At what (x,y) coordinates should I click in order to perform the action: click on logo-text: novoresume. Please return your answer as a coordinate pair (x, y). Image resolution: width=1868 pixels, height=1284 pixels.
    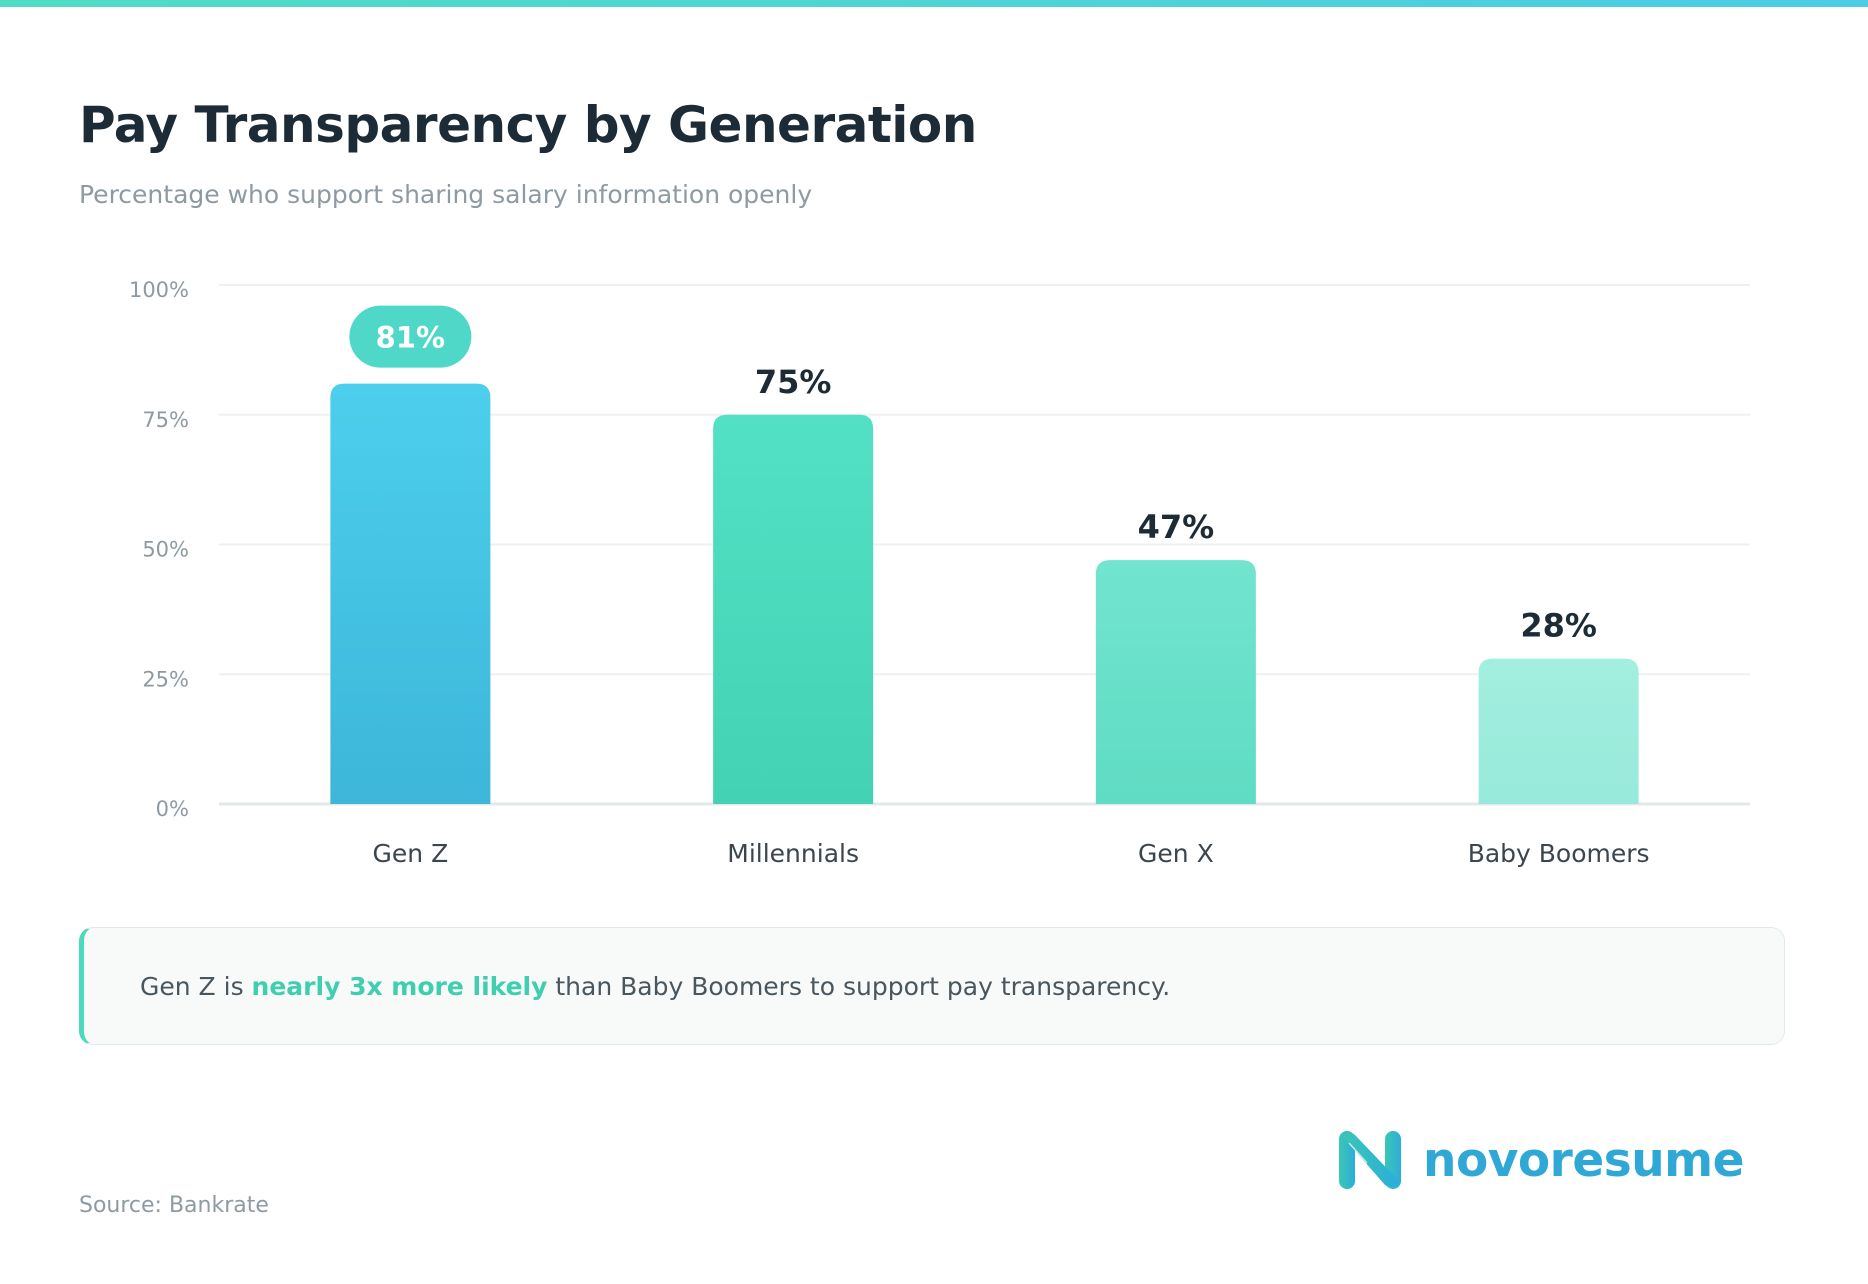
    Looking at the image, I should click on (1584, 1160).